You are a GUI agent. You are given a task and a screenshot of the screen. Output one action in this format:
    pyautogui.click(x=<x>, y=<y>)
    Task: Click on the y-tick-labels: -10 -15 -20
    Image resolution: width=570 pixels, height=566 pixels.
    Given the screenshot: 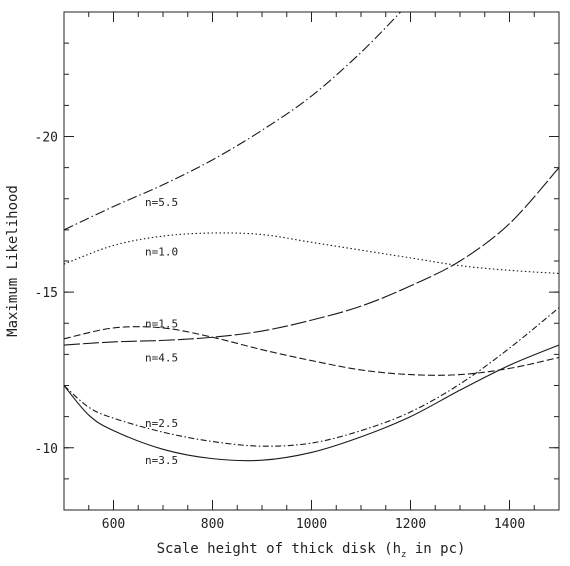 What is the action you would take?
    pyautogui.click(x=46, y=294)
    